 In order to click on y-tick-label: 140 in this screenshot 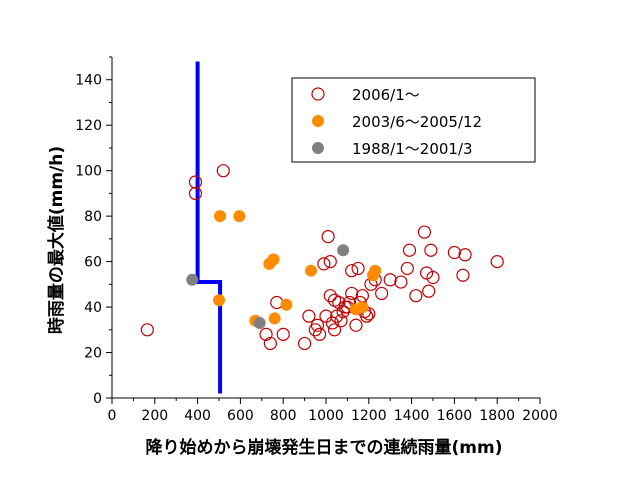, I will do `click(88, 81)`.